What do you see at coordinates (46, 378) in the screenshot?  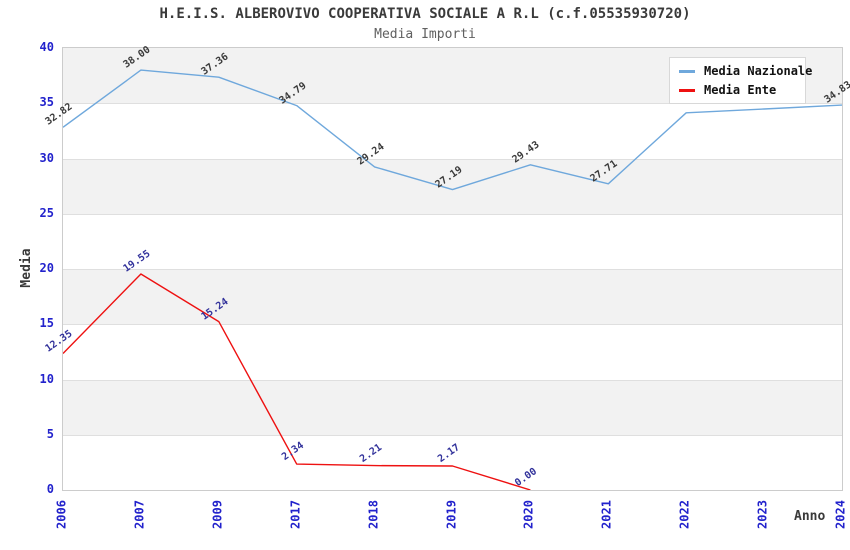 I see `y-tick-label: 10` at bounding box center [46, 378].